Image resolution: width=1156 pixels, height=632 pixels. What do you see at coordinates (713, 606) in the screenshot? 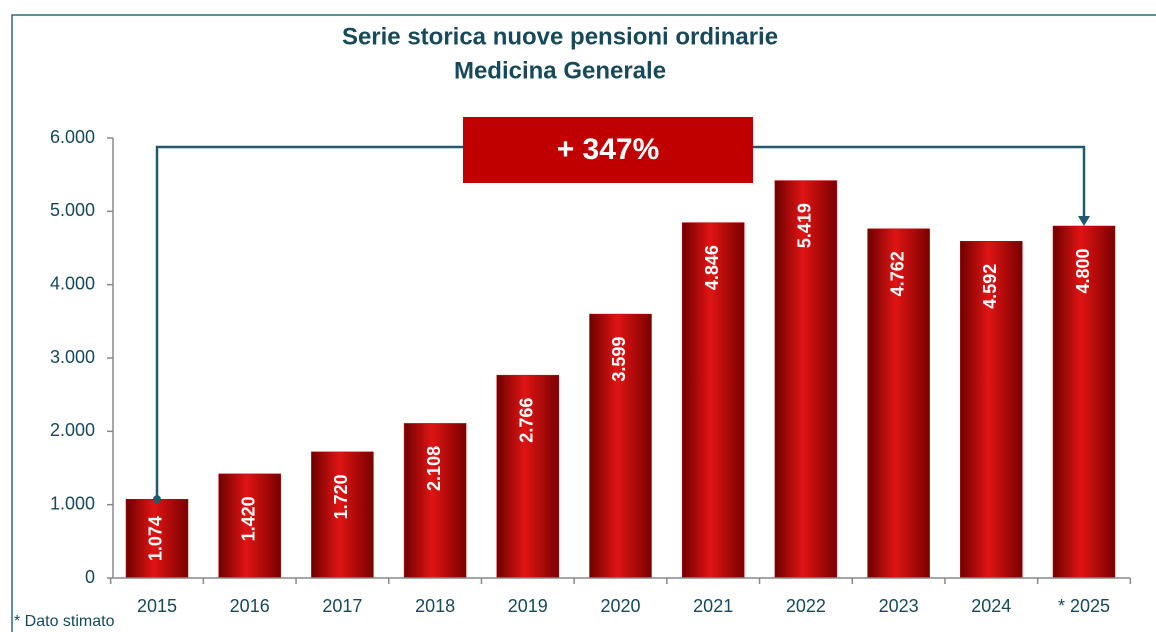
I see `x-tick-label: 2021` at bounding box center [713, 606].